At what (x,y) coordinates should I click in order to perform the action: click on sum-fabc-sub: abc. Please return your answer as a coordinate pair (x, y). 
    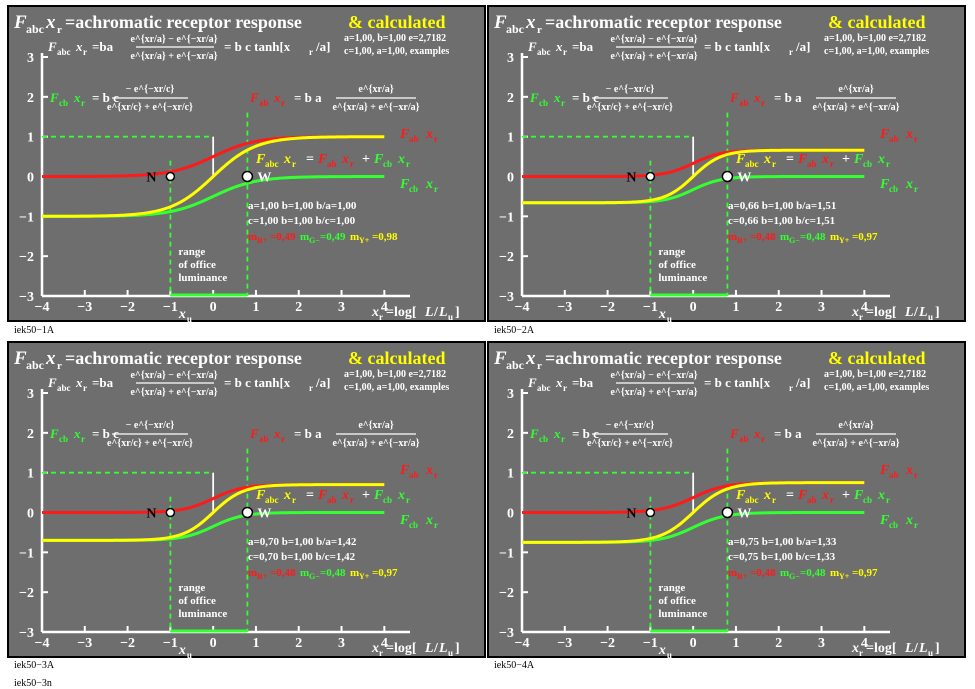
    Looking at the image, I should click on (272, 164).